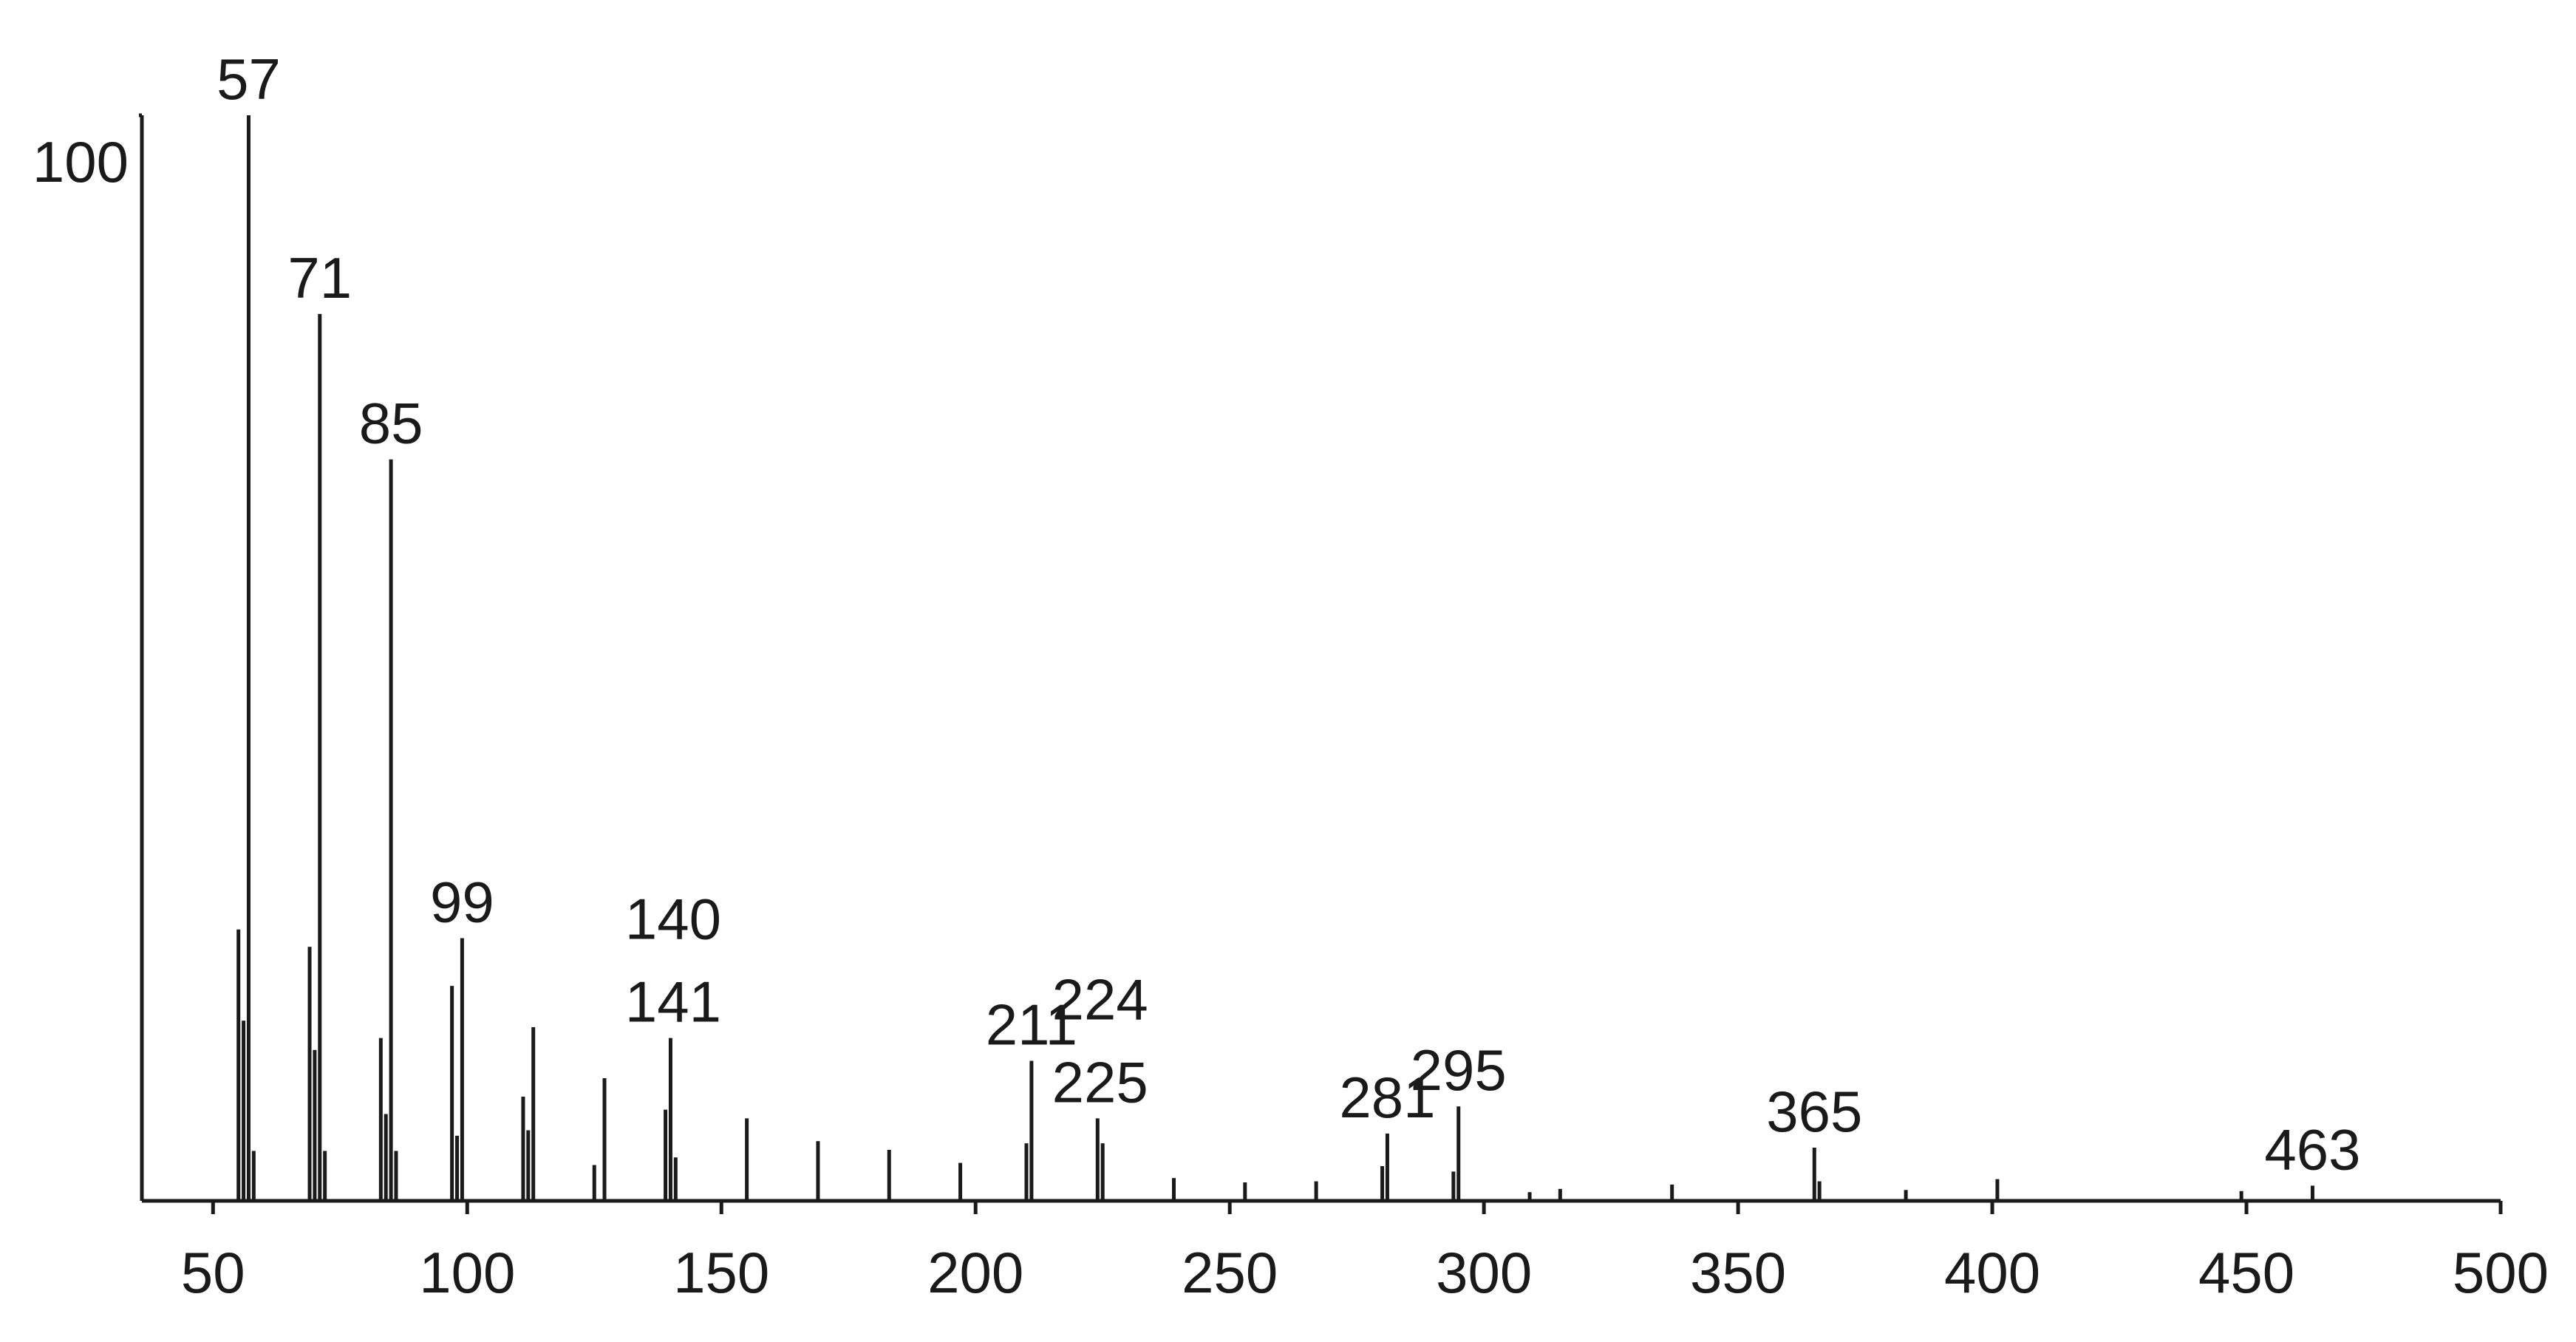  Describe the element at coordinates (213, 1272) in the screenshot. I see `x-tick-label: 50` at that location.